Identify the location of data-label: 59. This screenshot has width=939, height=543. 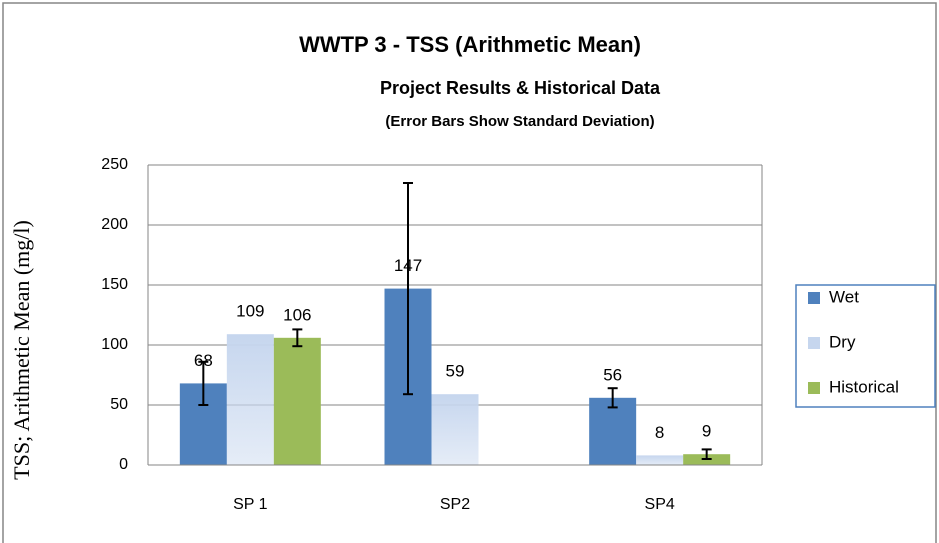
(455, 371).